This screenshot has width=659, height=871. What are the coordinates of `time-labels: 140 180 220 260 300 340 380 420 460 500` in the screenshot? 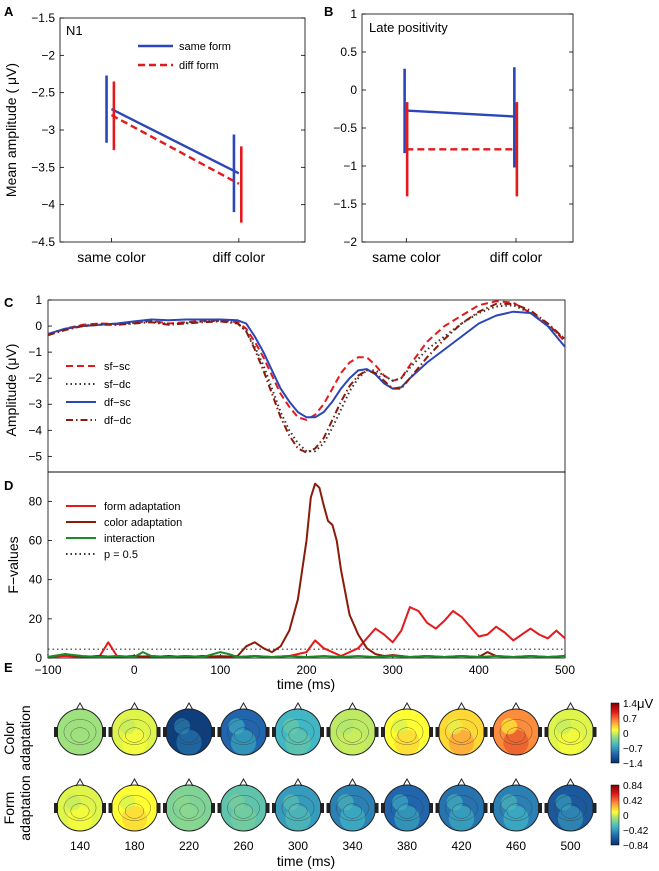 It's located at (325, 846).